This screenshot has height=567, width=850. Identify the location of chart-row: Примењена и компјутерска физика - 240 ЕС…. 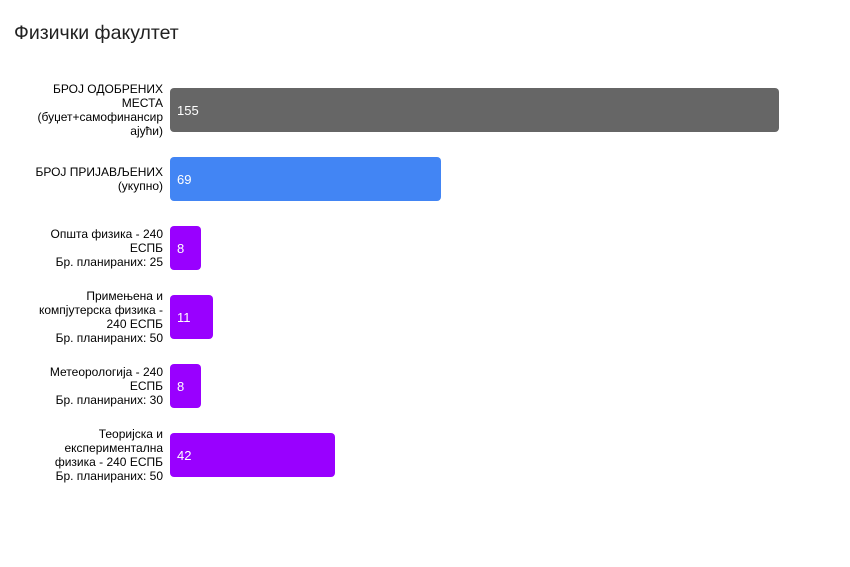
(400, 317).